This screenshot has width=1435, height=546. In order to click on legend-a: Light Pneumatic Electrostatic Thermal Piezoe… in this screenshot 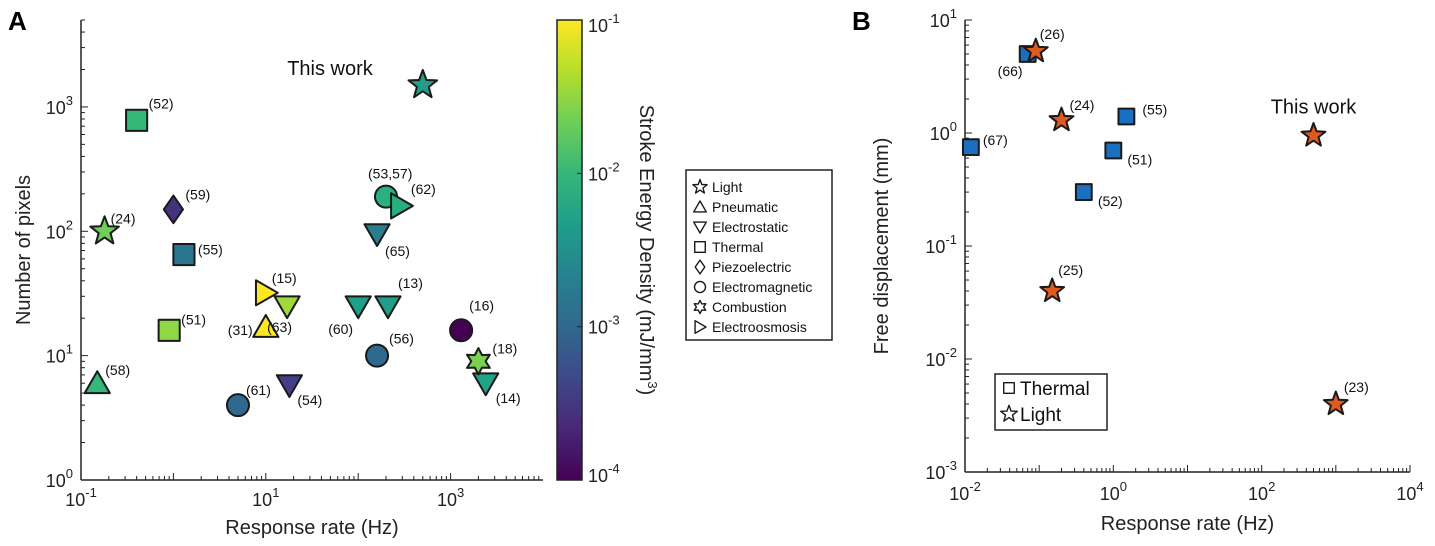, I will do `click(759, 255)`.